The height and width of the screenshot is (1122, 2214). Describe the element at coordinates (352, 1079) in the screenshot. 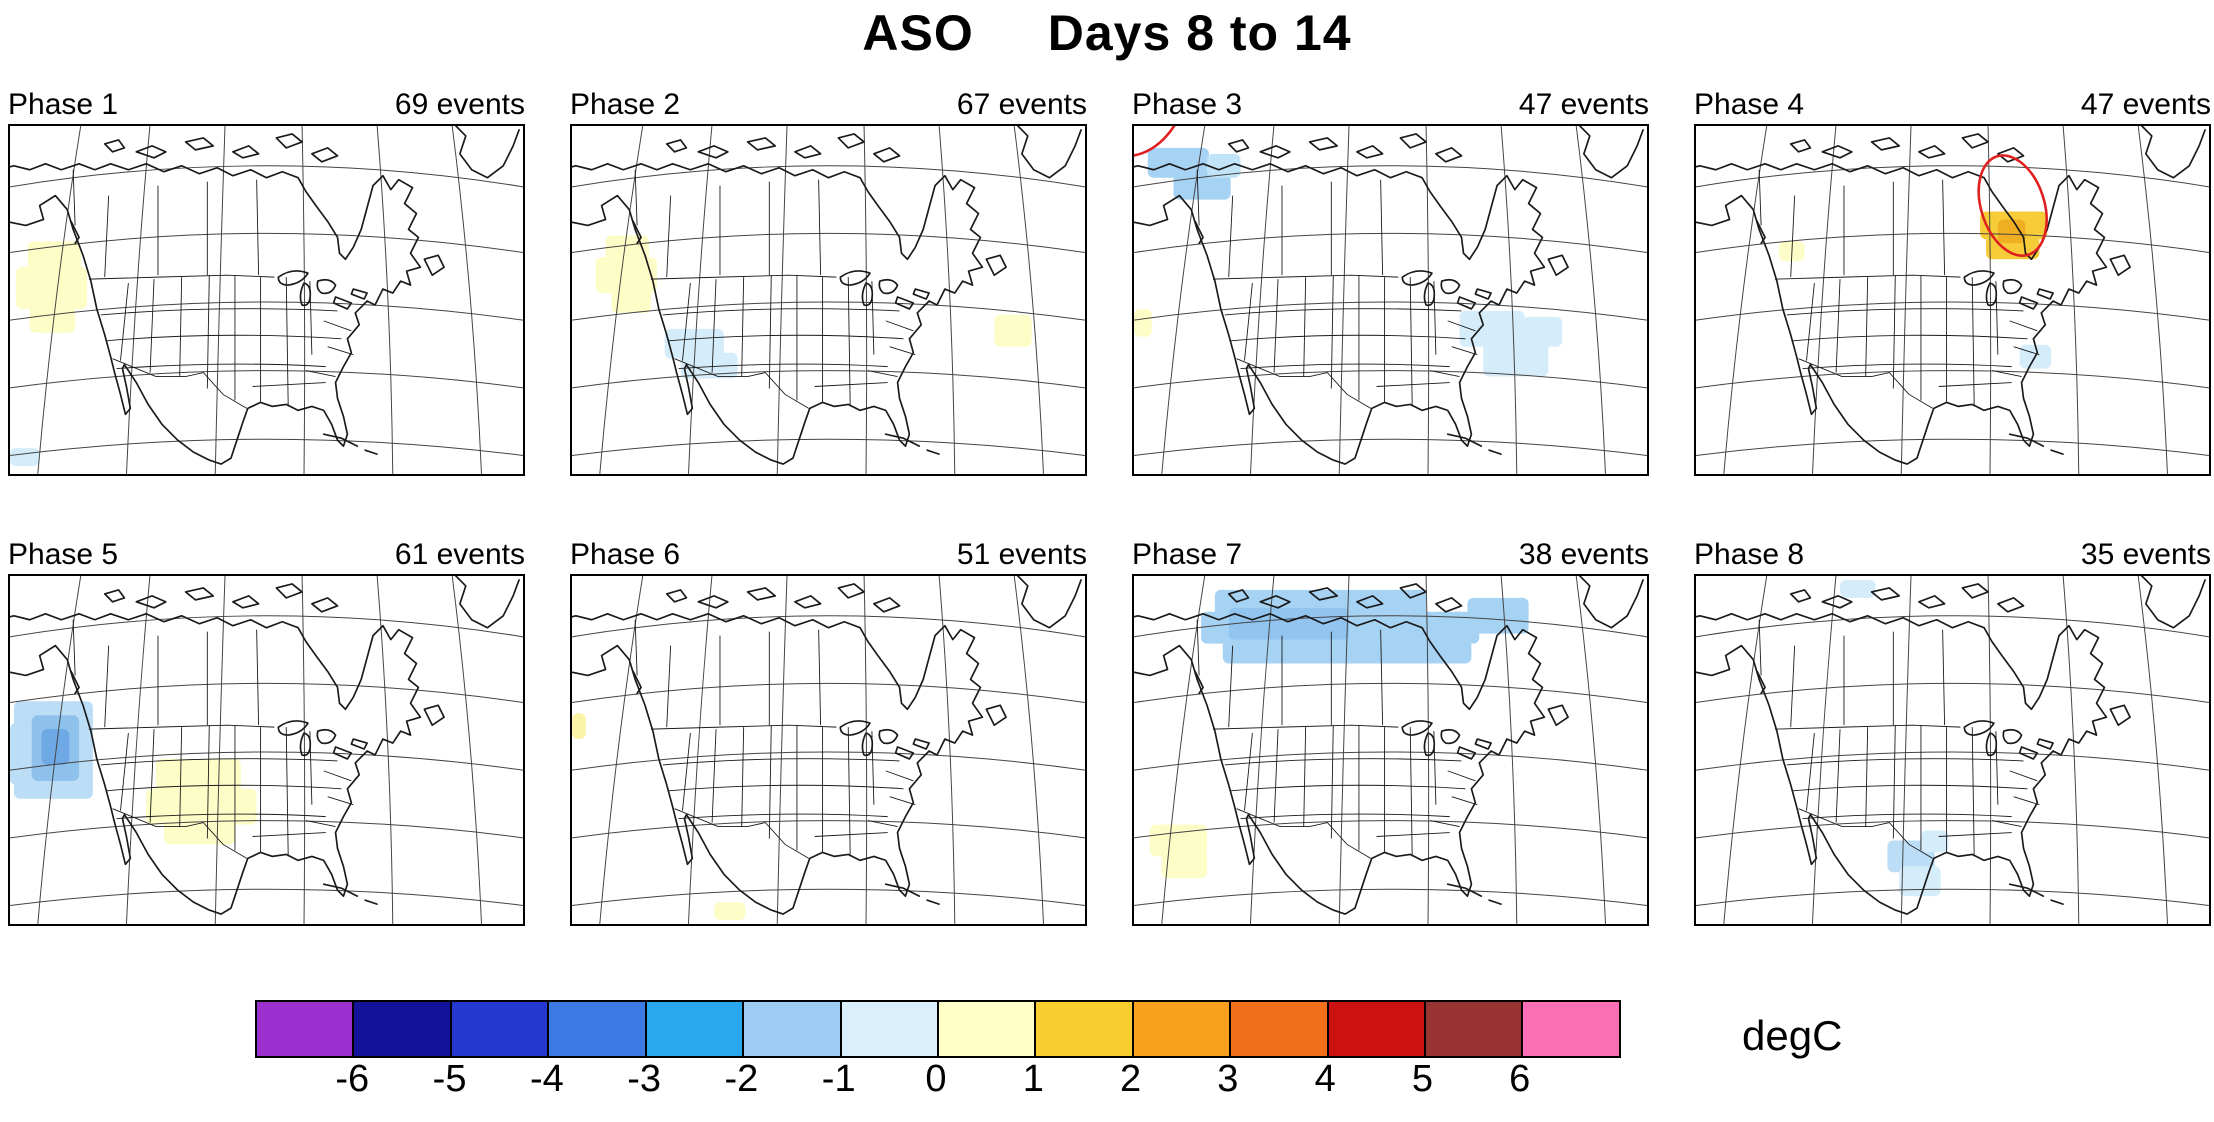

I see `colorbar-tick-label: -6` at that location.